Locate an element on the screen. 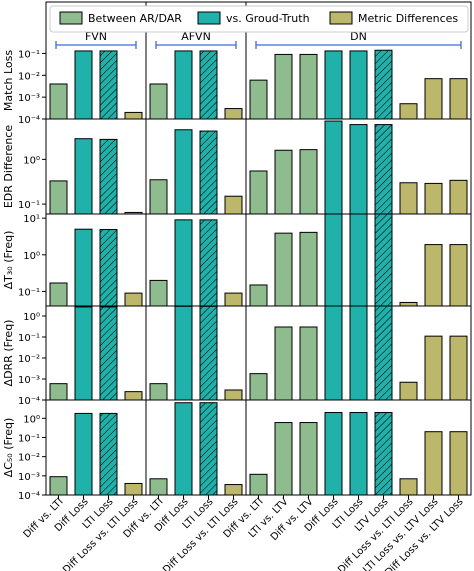 This screenshot has width=474, height=571. y-axis-label: Match Loss is located at coordinates (8, 80).